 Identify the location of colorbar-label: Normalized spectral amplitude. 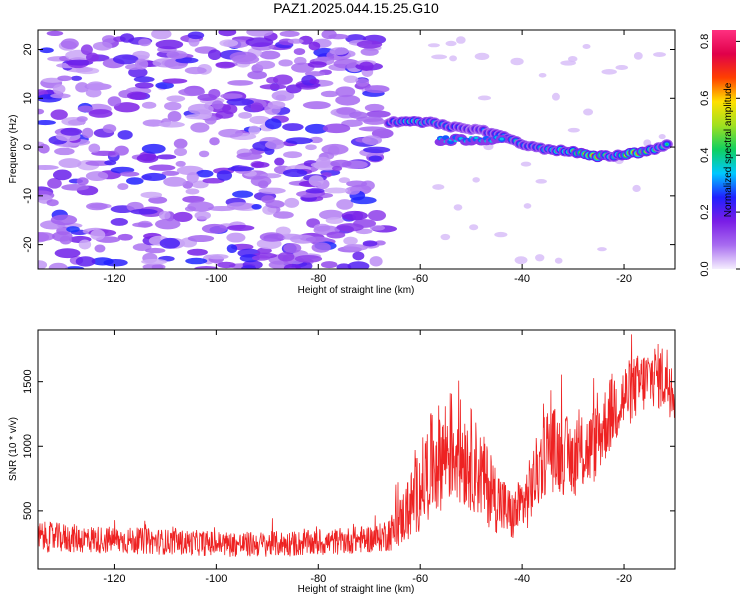
(728, 149).